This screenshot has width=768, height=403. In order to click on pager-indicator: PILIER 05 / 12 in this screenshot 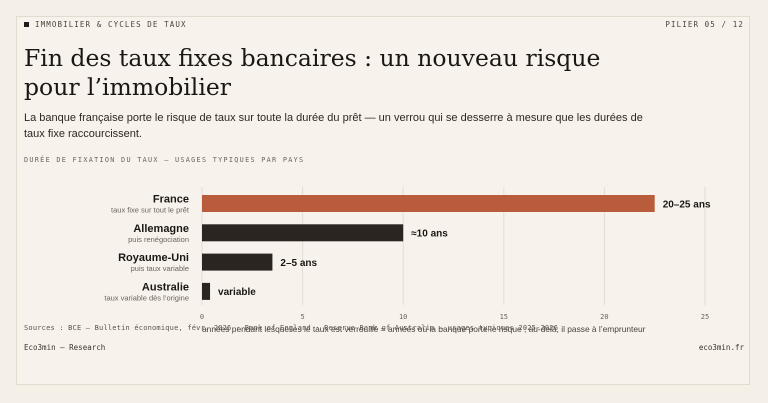, I will do `click(704, 24)`.